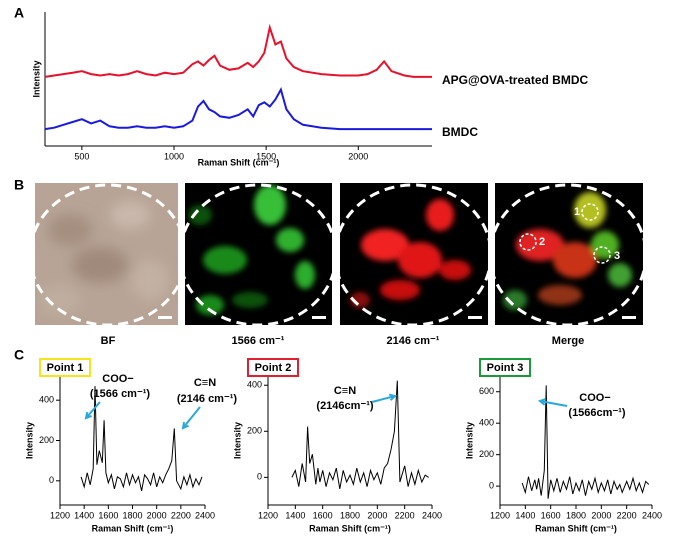 The height and width of the screenshot is (544, 673). What do you see at coordinates (515, 80) in the screenshot?
I see `series-label: APG@OVA-treated BMDC` at bounding box center [515, 80].